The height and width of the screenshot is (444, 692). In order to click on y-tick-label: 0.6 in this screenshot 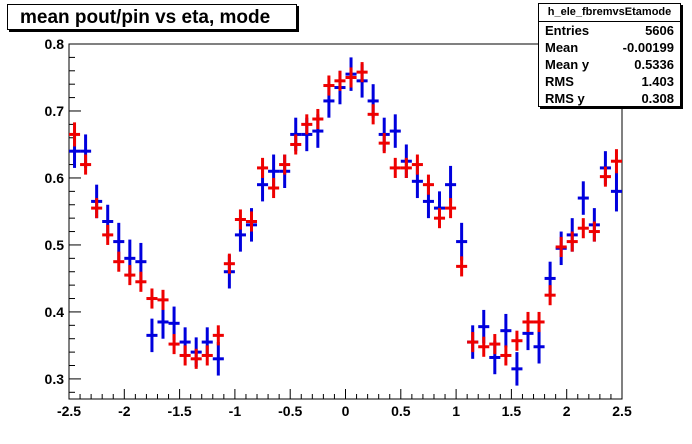, I will do `click(55, 178)`.